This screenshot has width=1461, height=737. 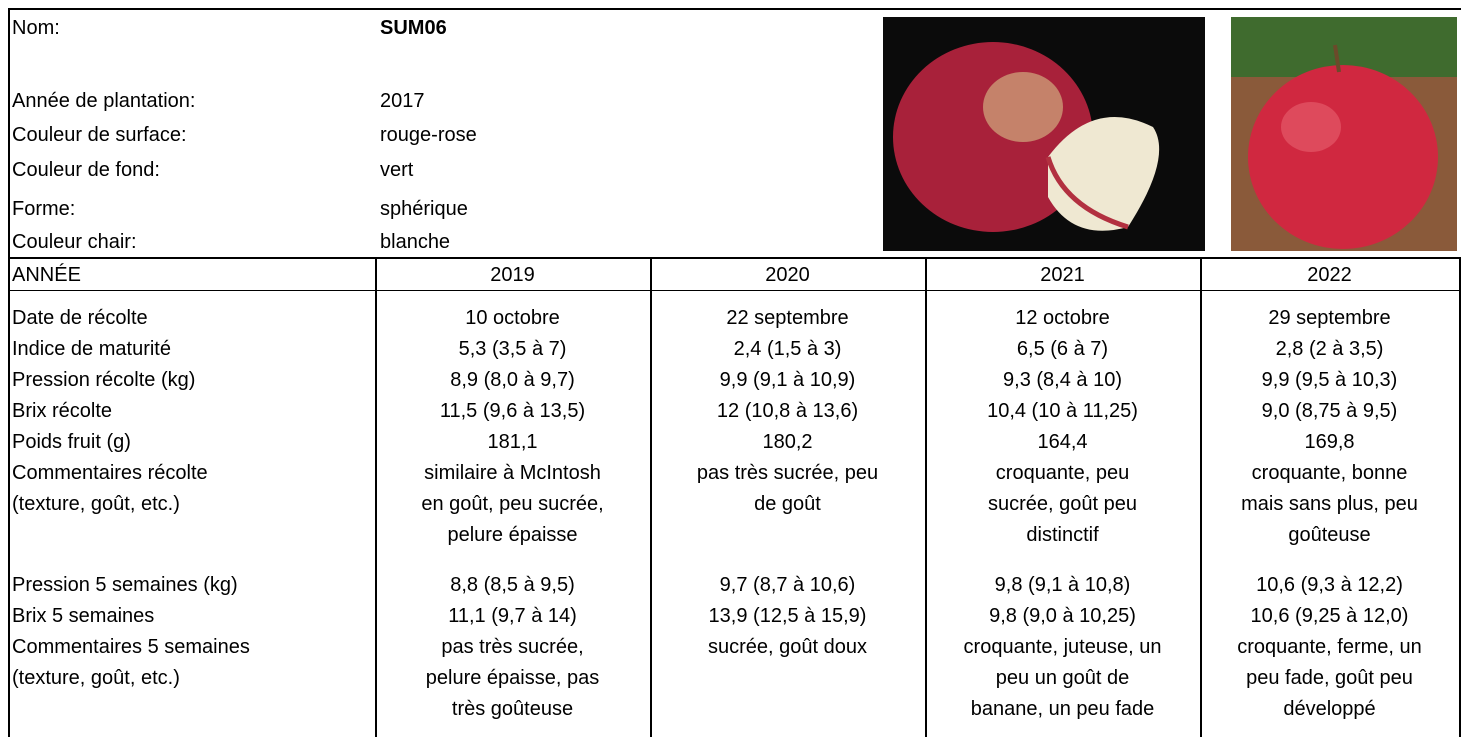 What do you see at coordinates (512, 275) in the screenshot?
I see `column-header: 2019` at bounding box center [512, 275].